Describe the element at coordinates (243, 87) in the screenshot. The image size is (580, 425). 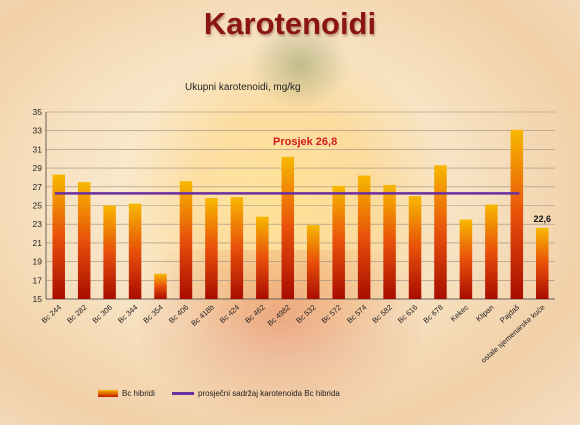
I see `chart-subtitle: Ukupni karotenoidi, mg/kg` at that location.